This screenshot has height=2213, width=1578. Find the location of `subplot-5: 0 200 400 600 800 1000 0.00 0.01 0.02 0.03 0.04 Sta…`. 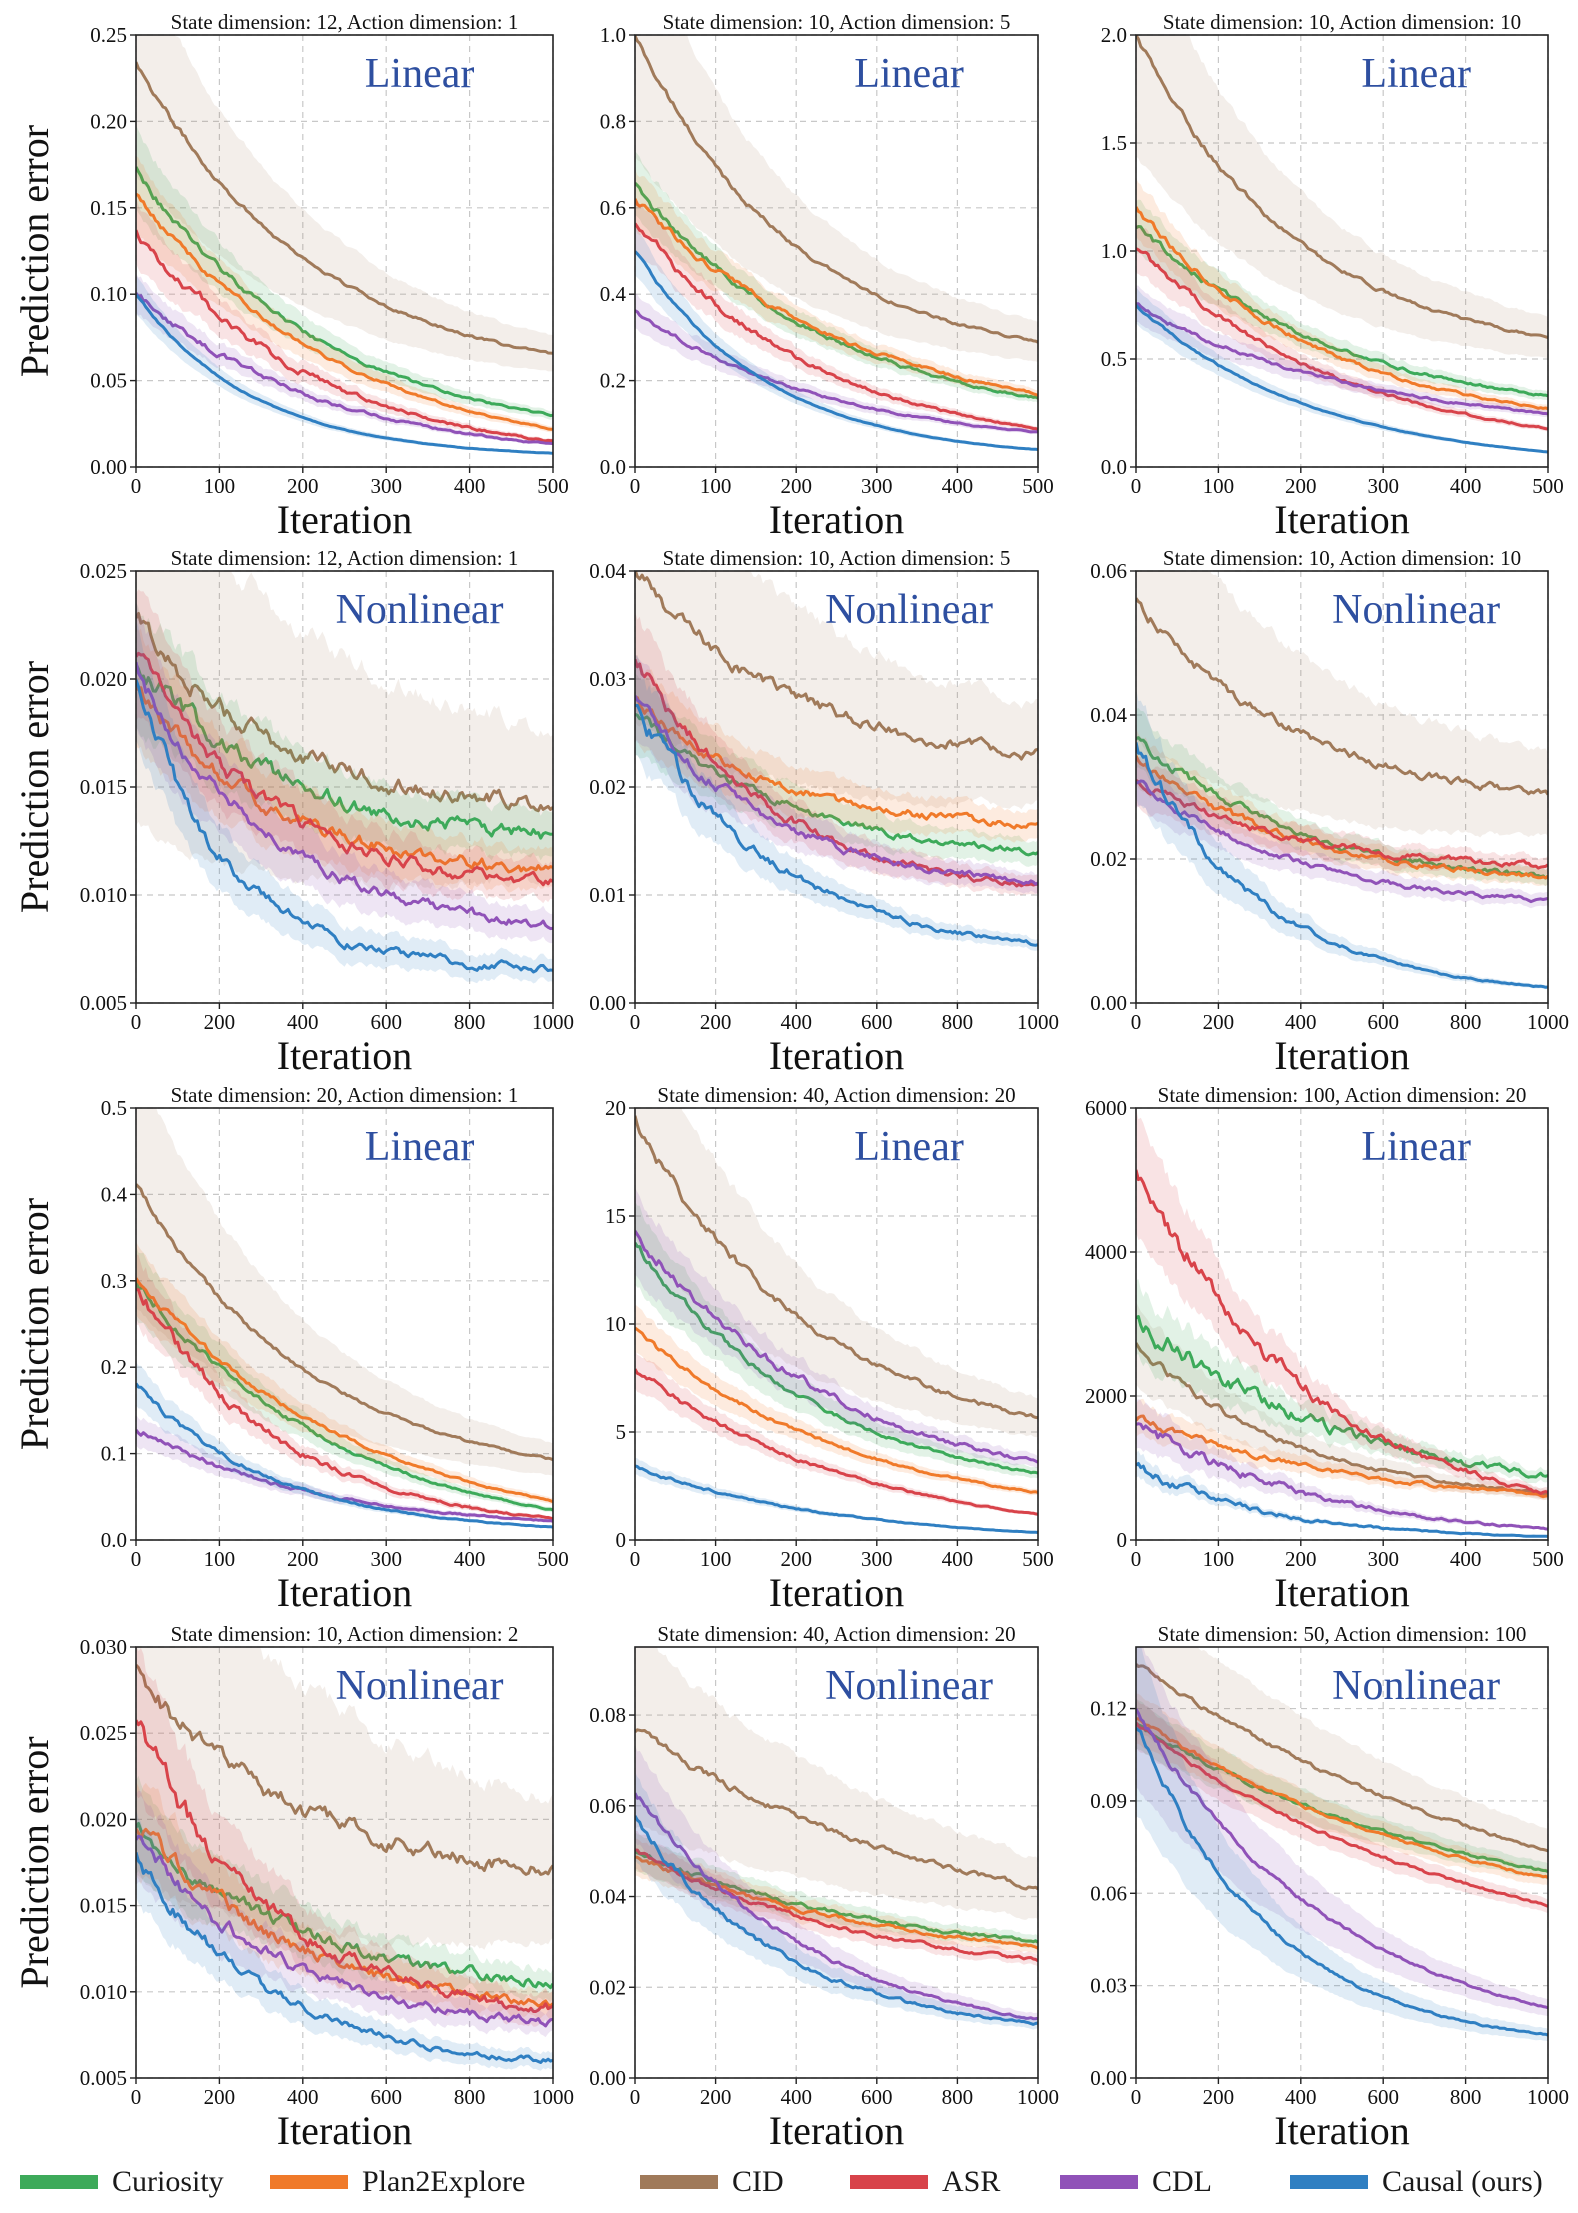

subplot-5: 0 200 400 600 800 1000 0.00 0.01 0.02 0.03 0.04 Sta… is located at coordinates (824, 812).